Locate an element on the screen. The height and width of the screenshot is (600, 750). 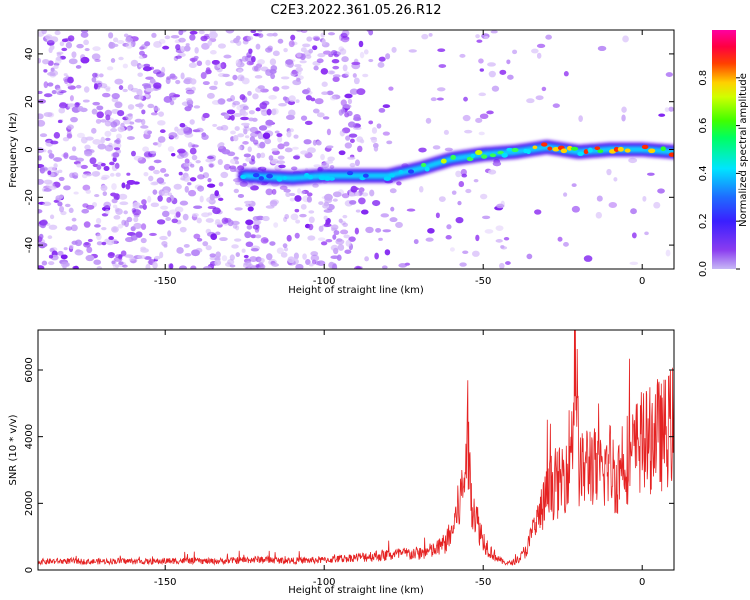
snr-x-label: Height of straight line (km) is located at coordinates (356, 590).